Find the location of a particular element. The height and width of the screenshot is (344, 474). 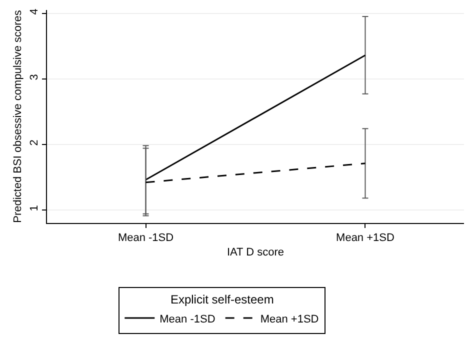

x-axis-title: IAT D score is located at coordinates (255, 252).